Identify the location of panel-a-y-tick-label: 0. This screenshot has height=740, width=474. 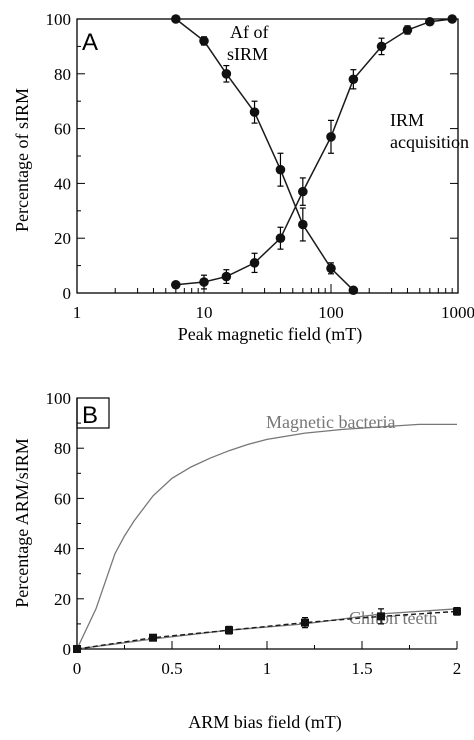
(67, 293).